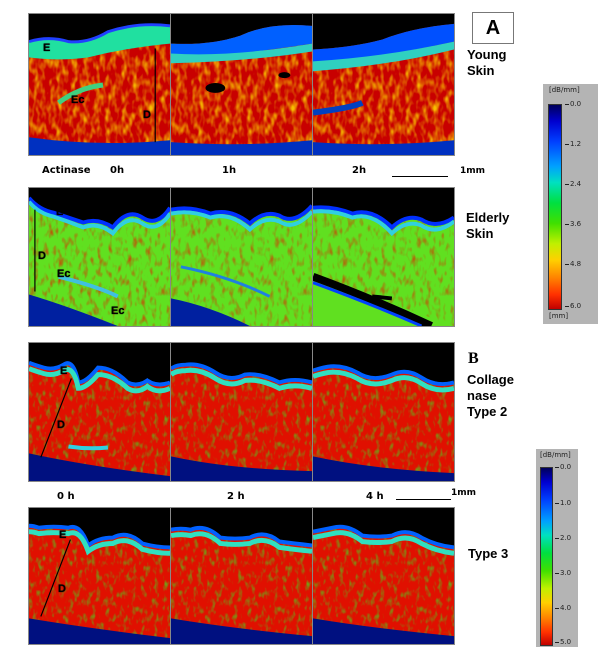 This screenshot has width=612, height=649. I want to click on colorbar-tick: 6.0, so click(573, 306).